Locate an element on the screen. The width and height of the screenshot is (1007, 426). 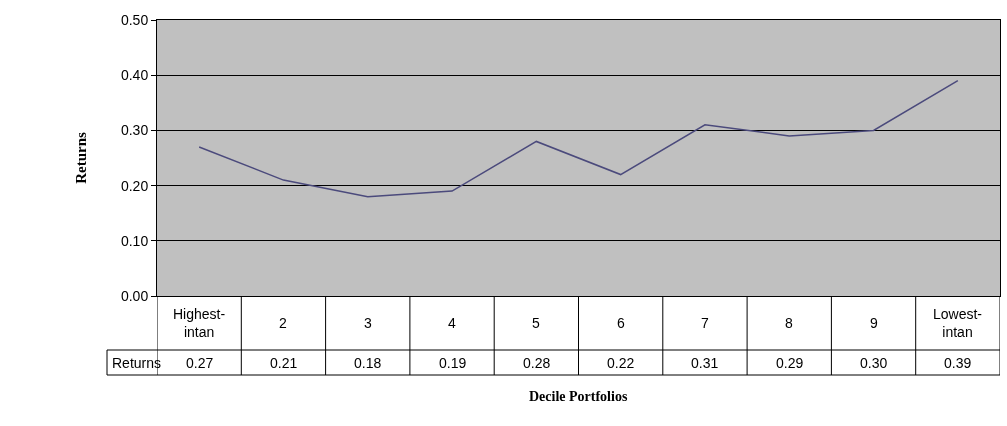
x-tick-label: 6 is located at coordinates (621, 323).